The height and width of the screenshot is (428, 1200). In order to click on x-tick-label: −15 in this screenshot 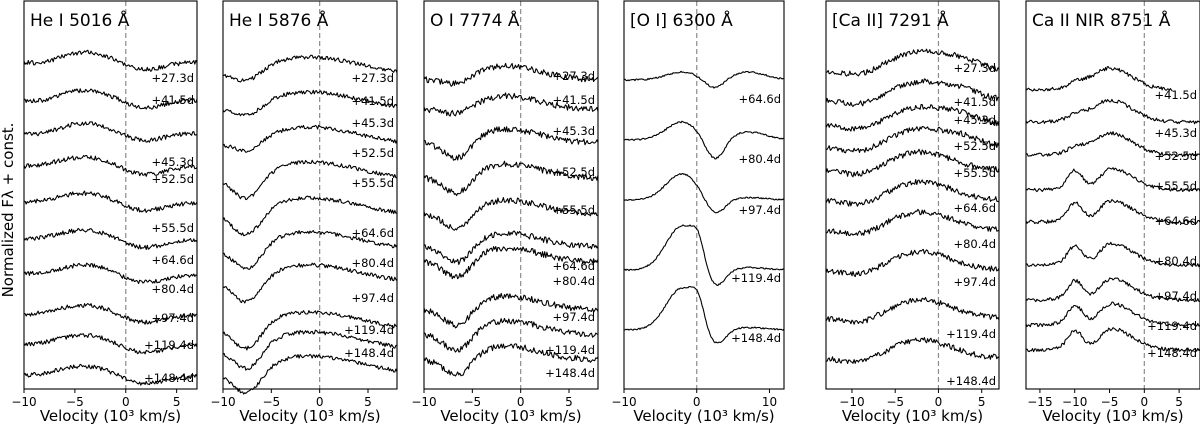, I will do `click(1039, 402)`.